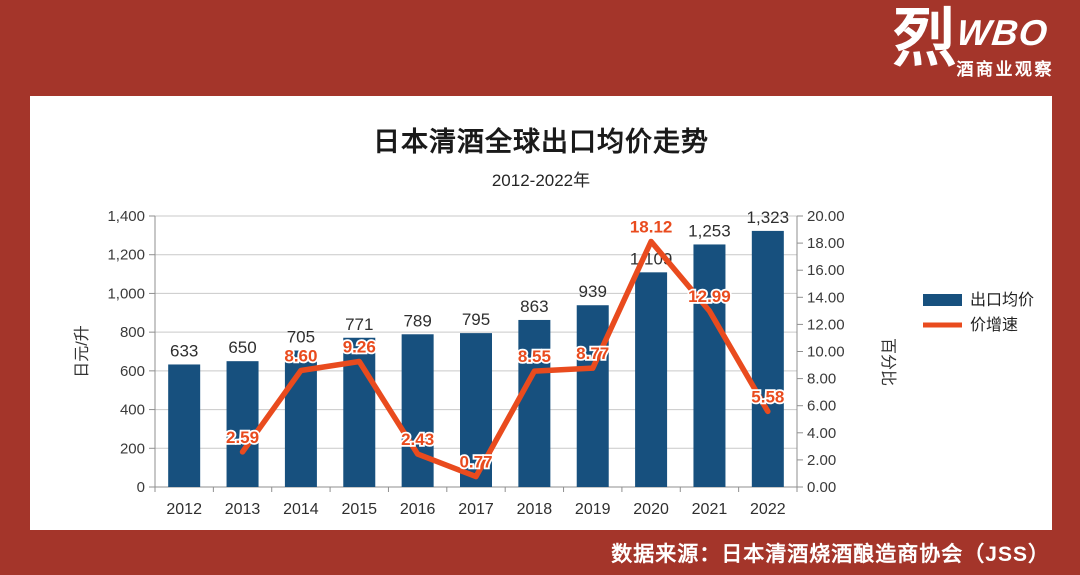 Image resolution: width=1080 pixels, height=575 pixels. I want to click on legend-bar-swatch, so click(942, 300).